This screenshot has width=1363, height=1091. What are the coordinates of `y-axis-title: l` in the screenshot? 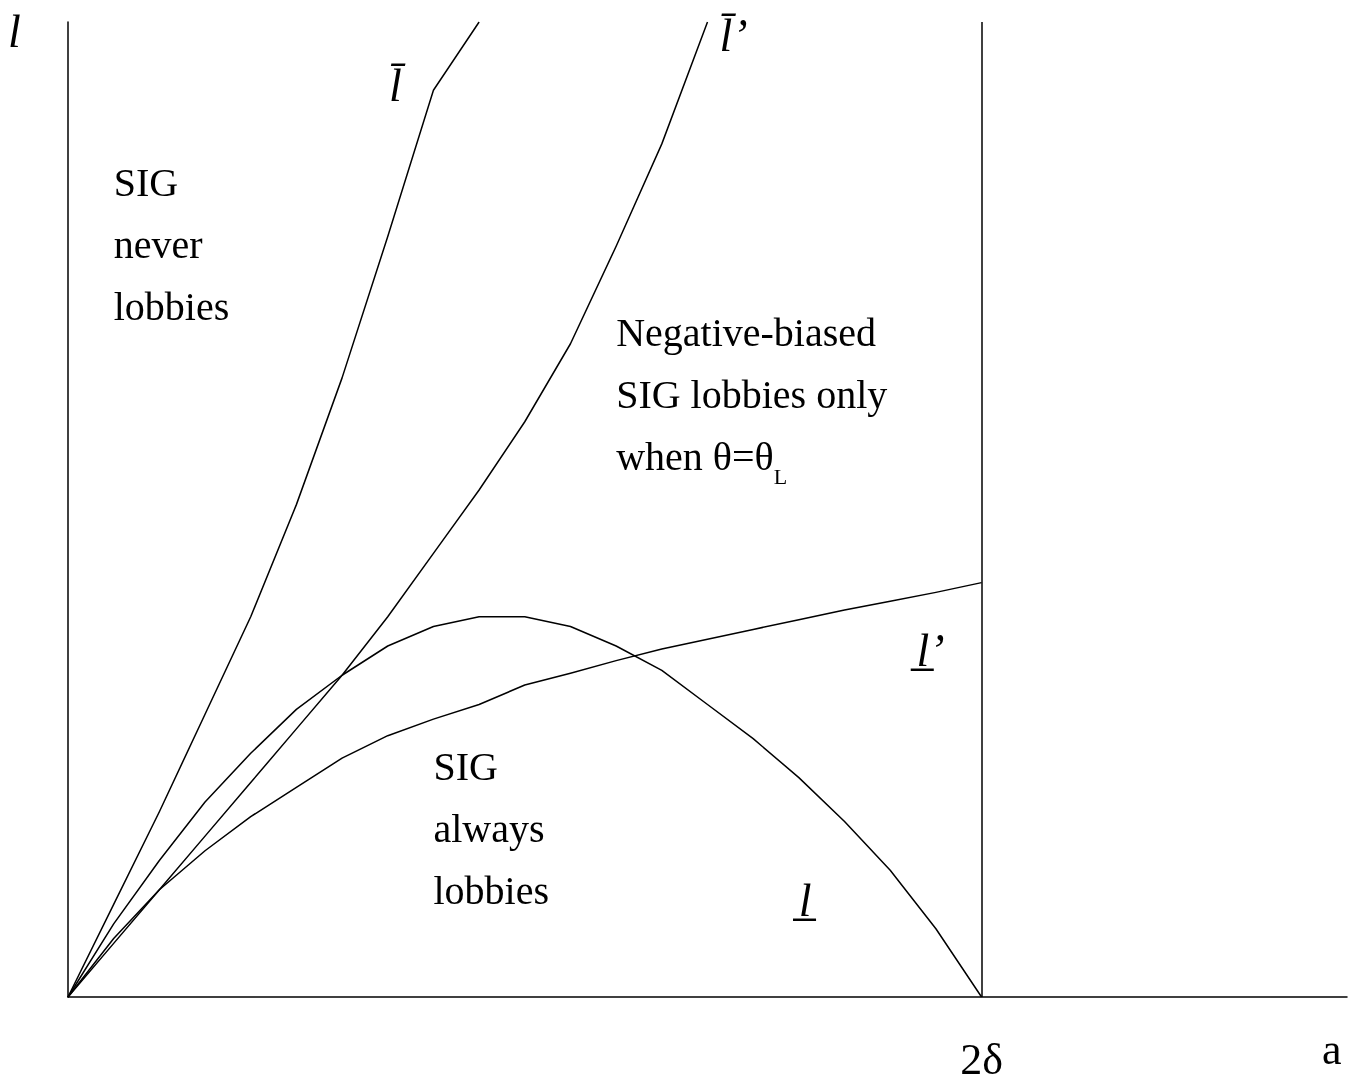 It's located at (14, 31).